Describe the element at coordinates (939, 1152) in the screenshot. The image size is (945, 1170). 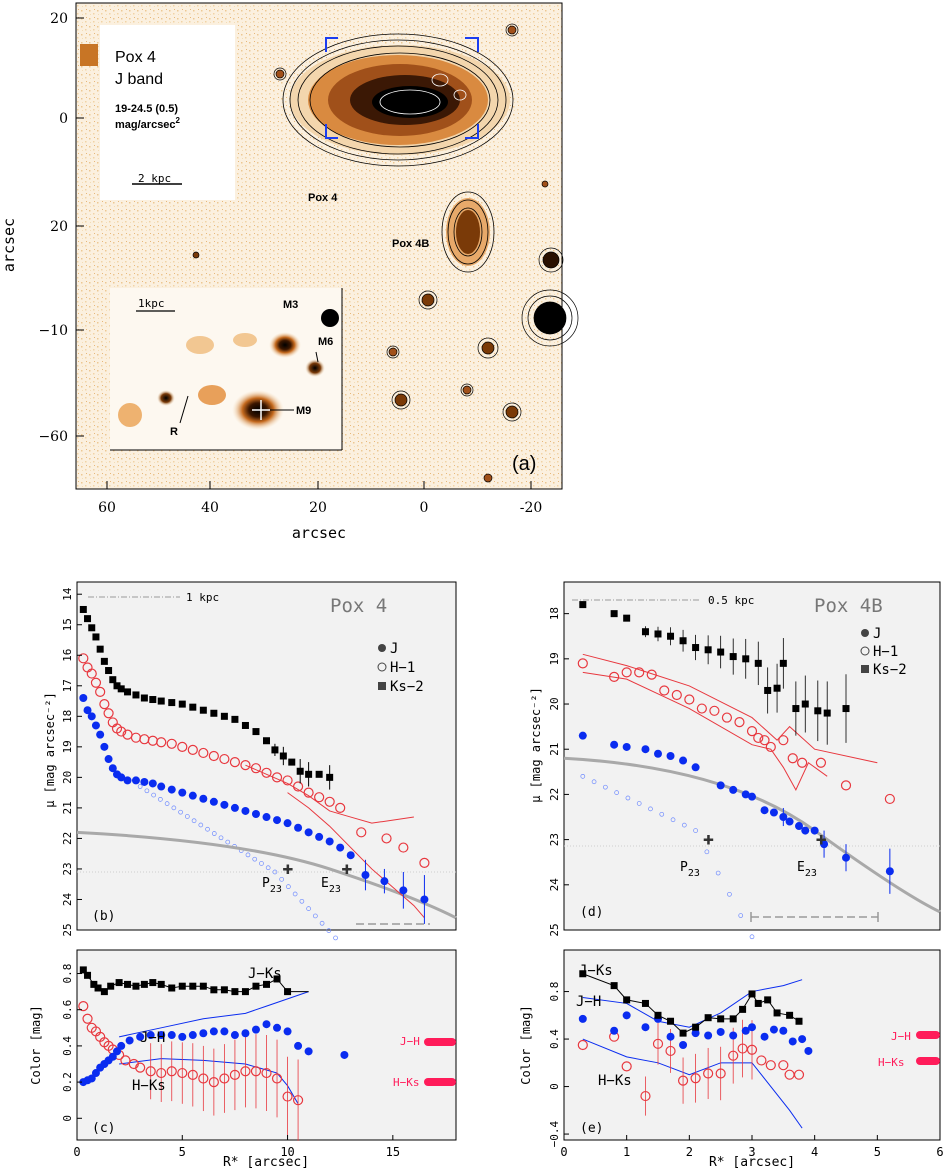
I see `xtick-label: 6` at that location.